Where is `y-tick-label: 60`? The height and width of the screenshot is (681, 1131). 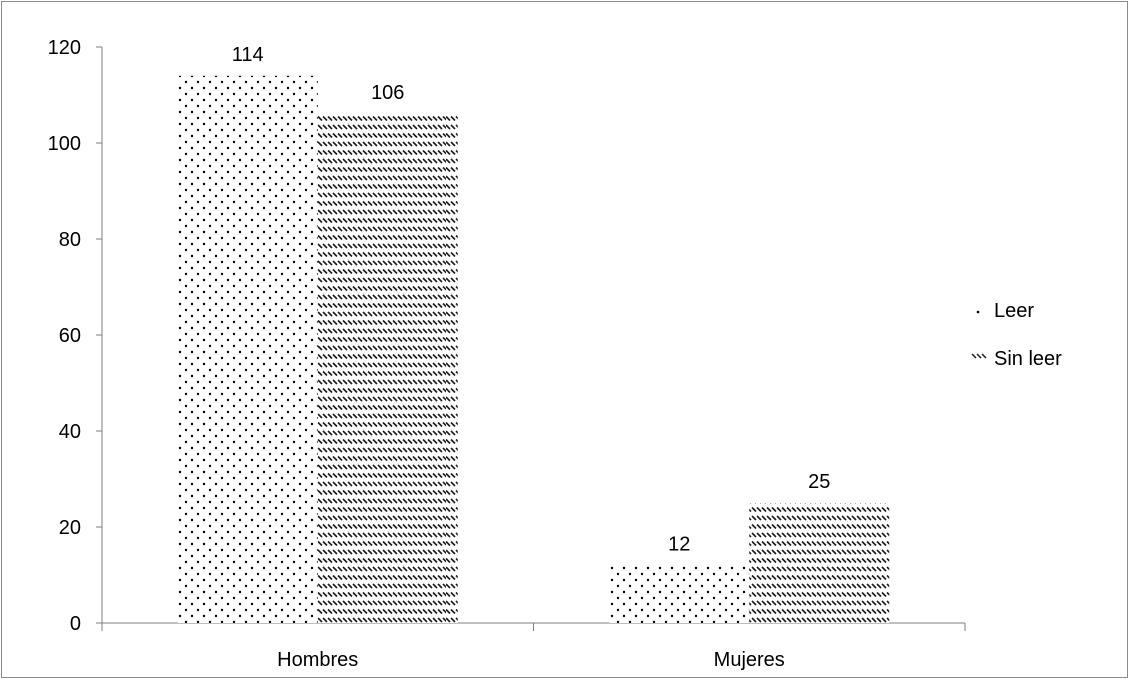 y-tick-label: 60 is located at coordinates (70, 336).